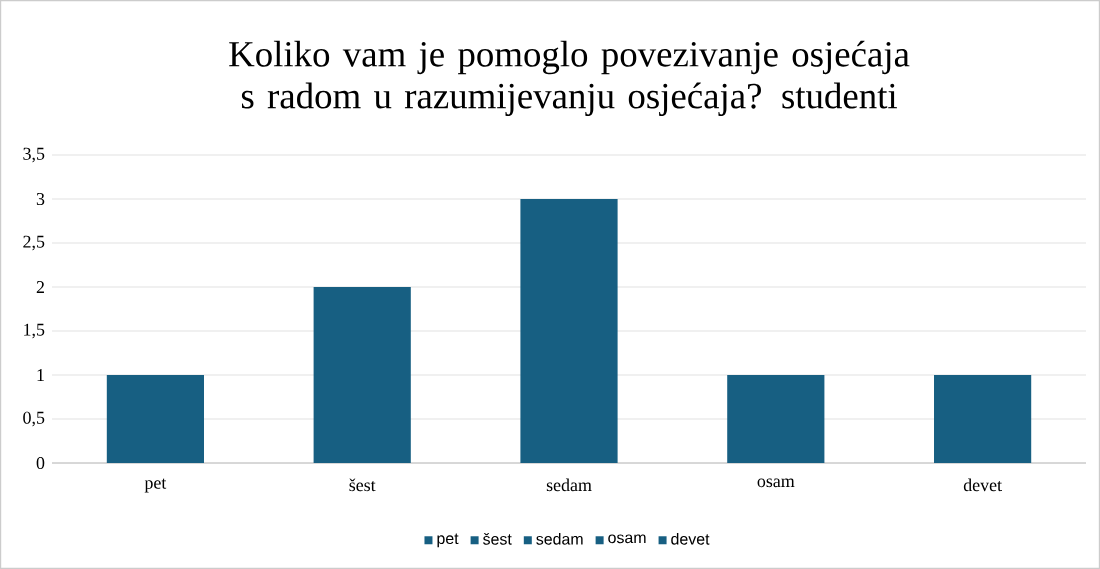 Image resolution: width=1100 pixels, height=569 pixels. I want to click on legend-label: šest, so click(497, 538).